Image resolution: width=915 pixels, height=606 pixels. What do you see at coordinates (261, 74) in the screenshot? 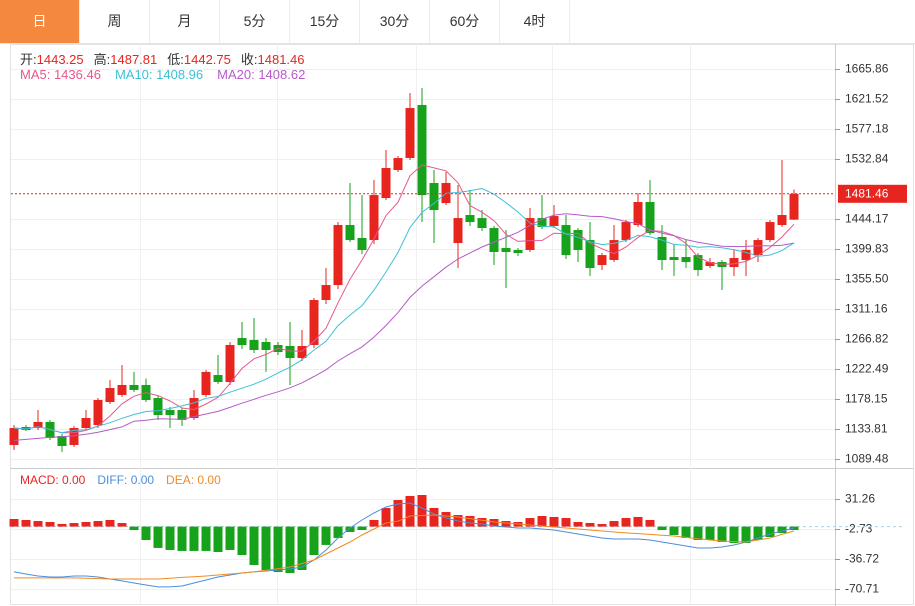
I see `legend-entry: MA20: 1408.62` at bounding box center [261, 74].